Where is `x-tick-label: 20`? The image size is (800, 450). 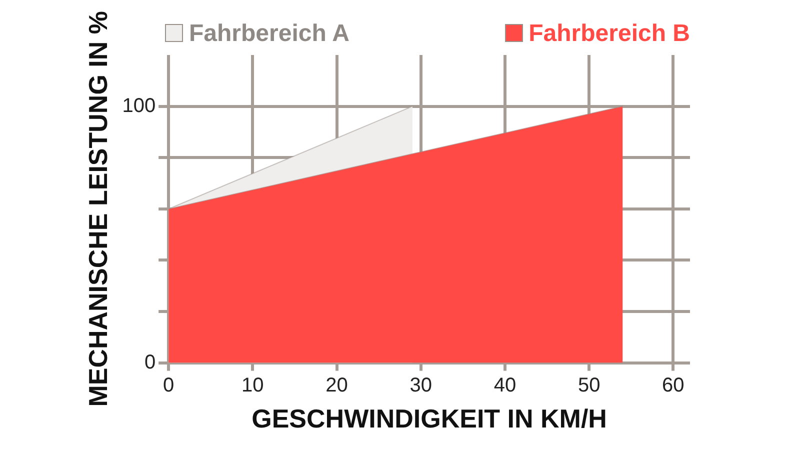 x-tick-label: 20 is located at coordinates (337, 385).